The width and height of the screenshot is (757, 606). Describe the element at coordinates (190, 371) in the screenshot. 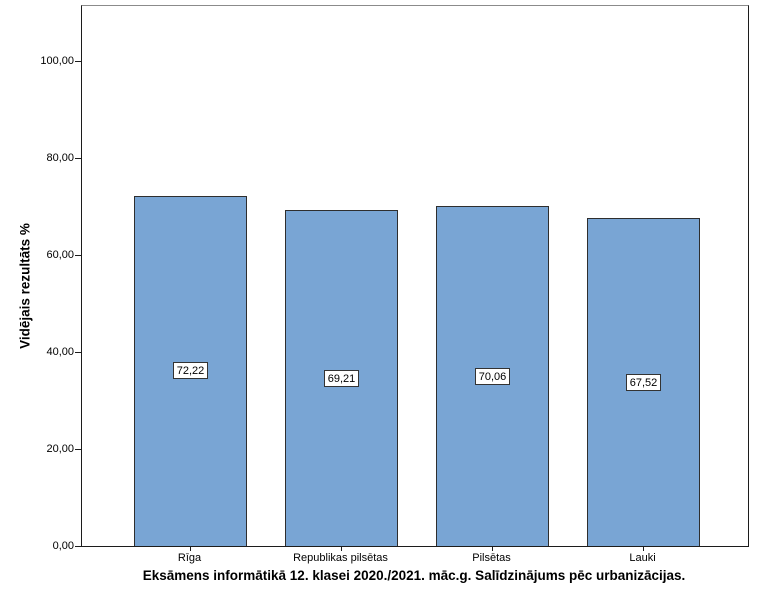

I see `bar-value-label: 72,22` at that location.